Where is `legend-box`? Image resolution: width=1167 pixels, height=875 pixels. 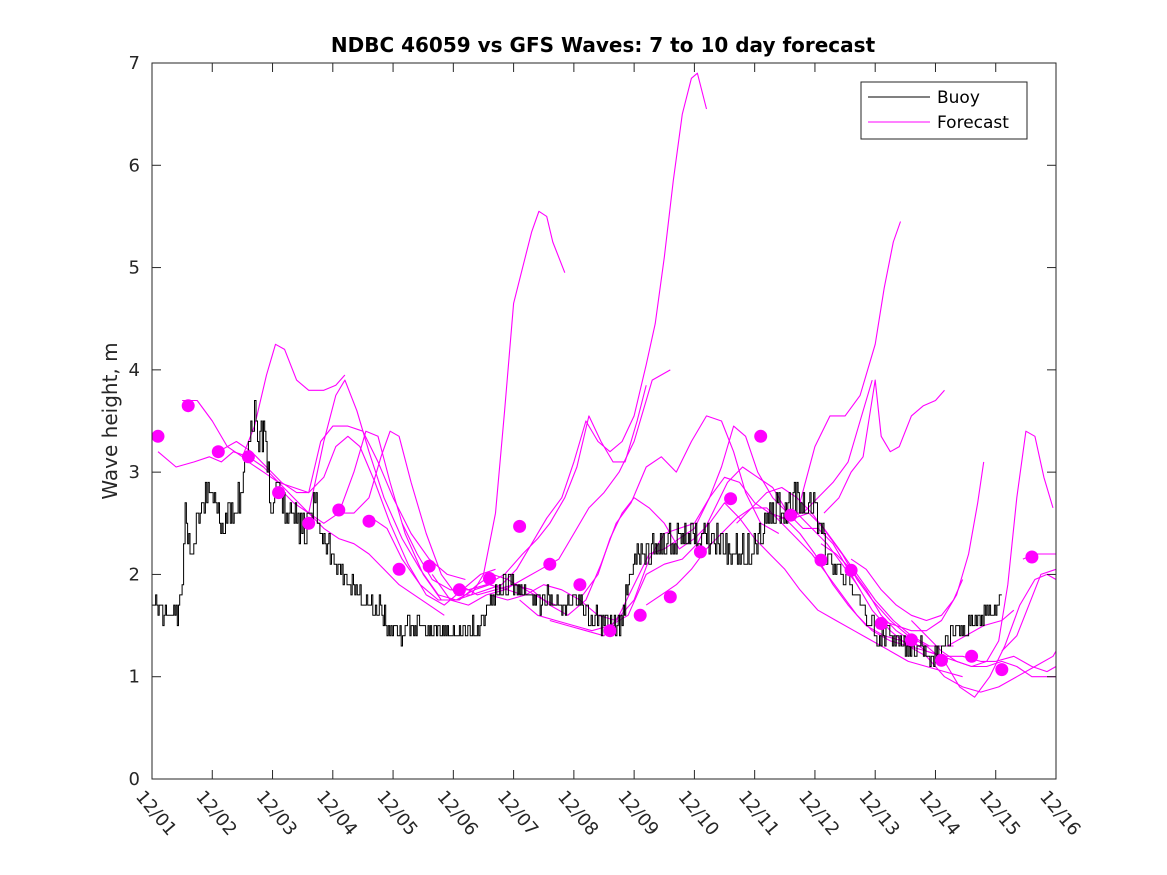
legend-box is located at coordinates (944, 110).